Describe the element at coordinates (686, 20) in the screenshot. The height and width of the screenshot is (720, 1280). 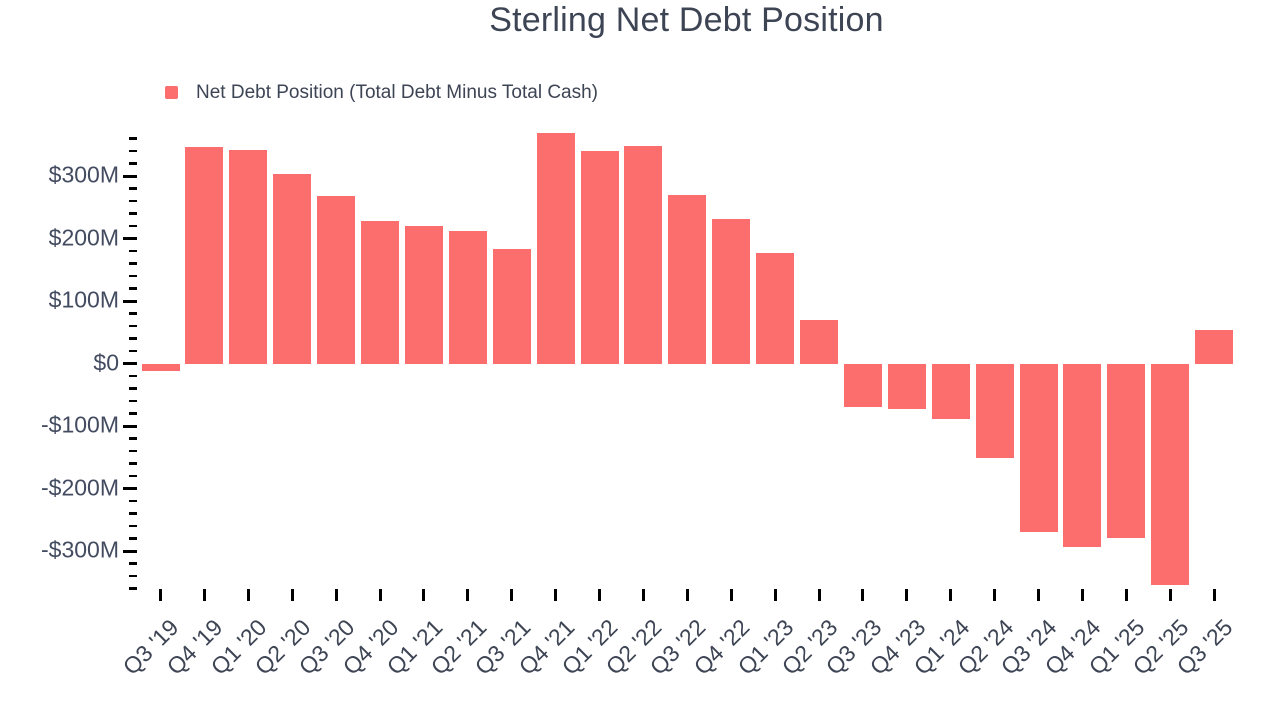
I see `chart-title: Sterling Net Debt Position` at that location.